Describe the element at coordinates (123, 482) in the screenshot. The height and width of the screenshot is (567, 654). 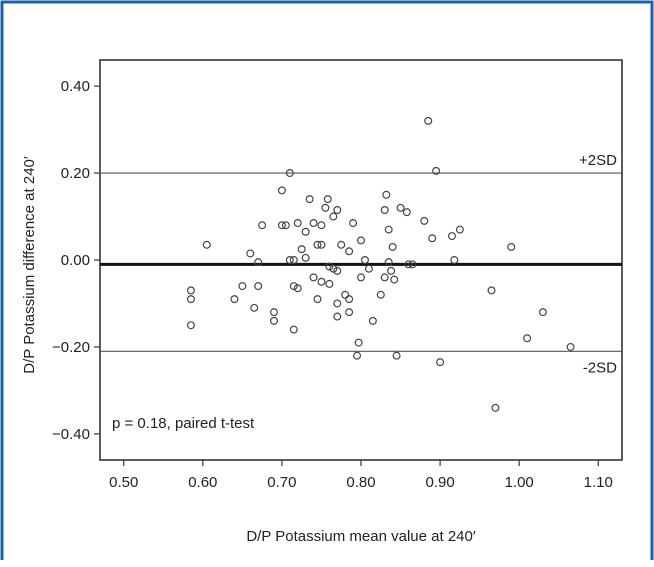
I see `x-tick-label-0: 0.50` at that location.